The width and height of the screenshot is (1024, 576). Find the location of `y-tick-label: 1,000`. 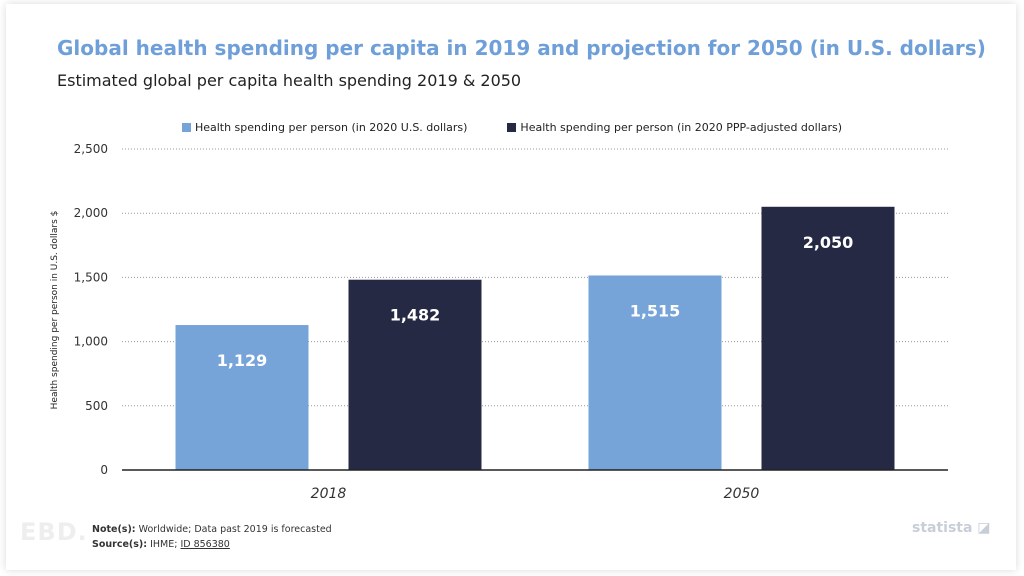

y-tick-label: 1,000 is located at coordinates (91, 342).